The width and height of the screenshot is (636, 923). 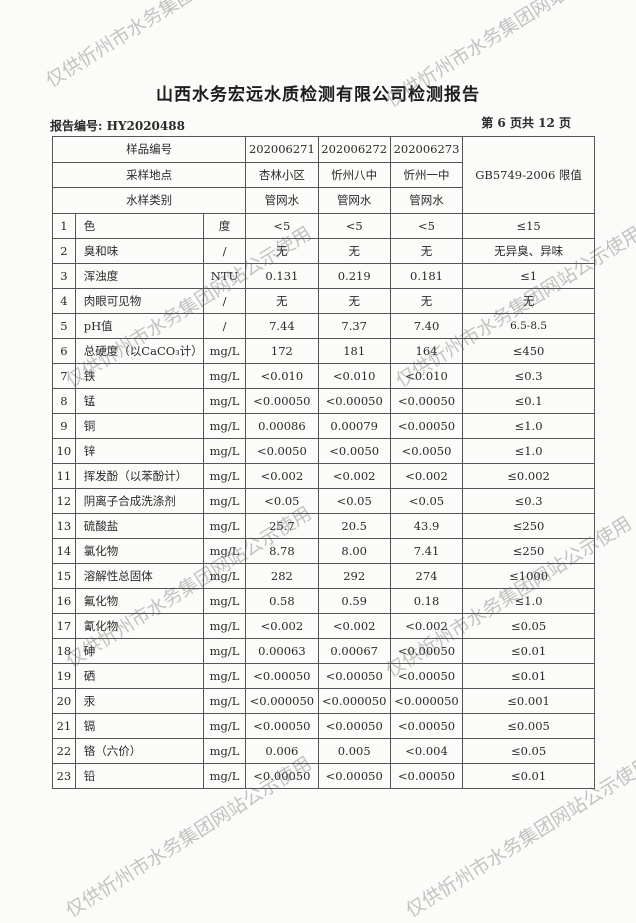 I want to click on result-sample-2: 20.5, so click(x=354, y=525).